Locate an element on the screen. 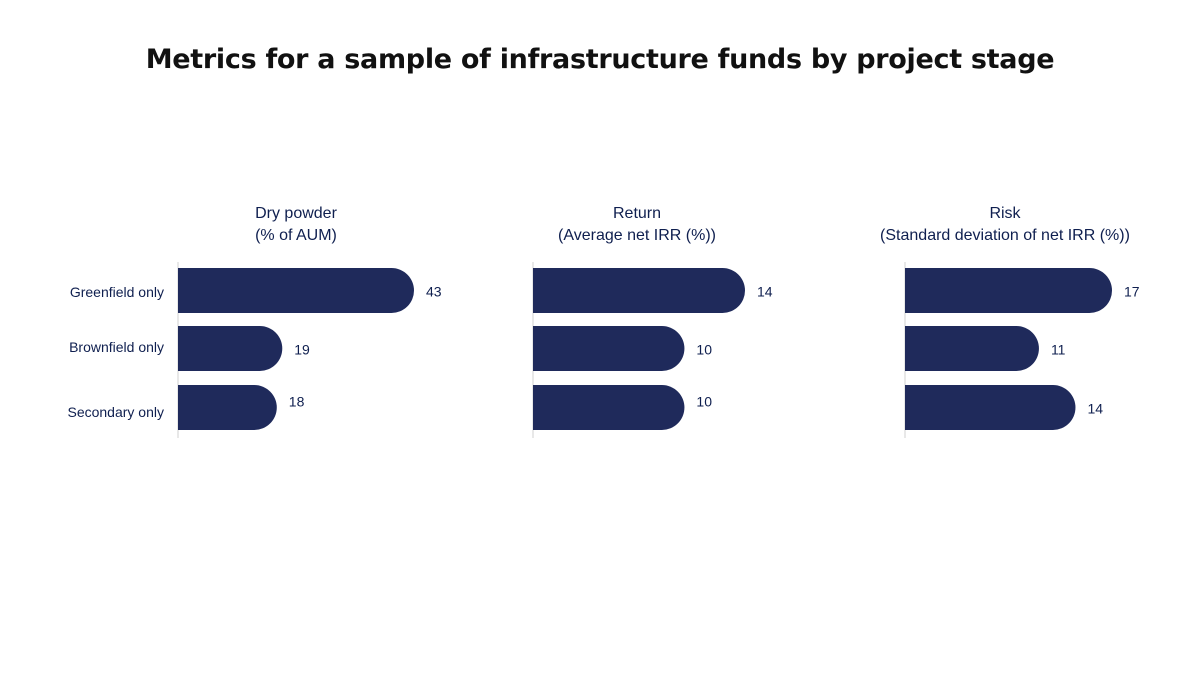  category-label: Brownfield only is located at coordinates (116, 347).